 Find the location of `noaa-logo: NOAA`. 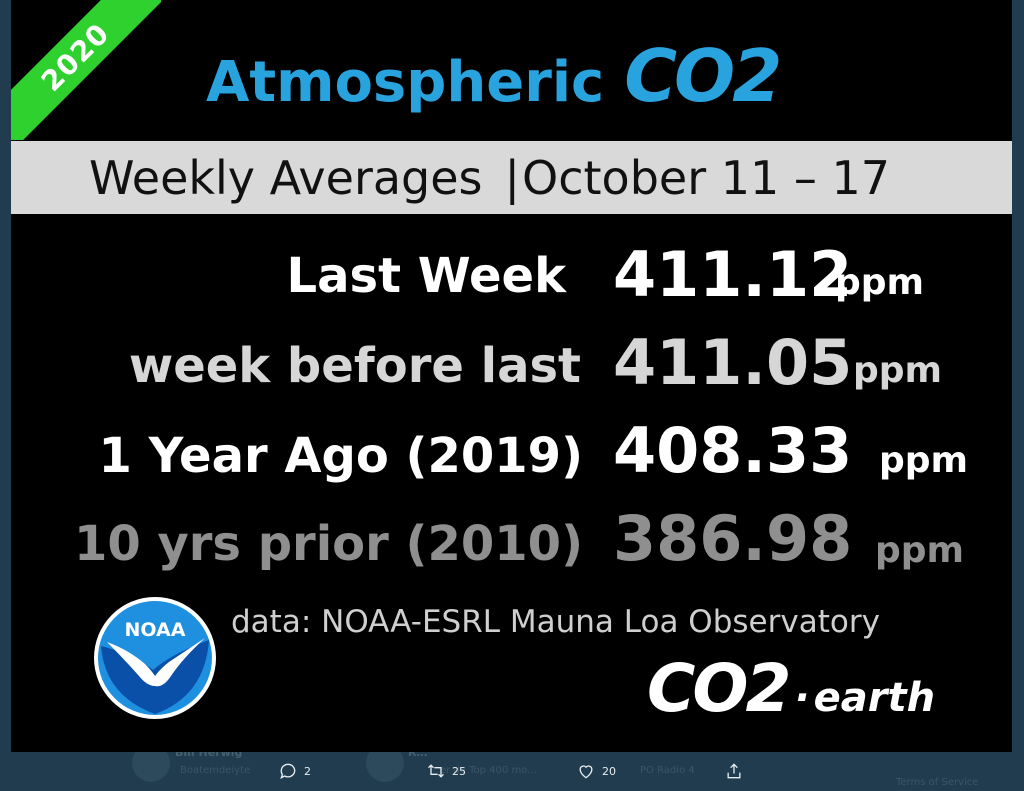

noaa-logo: NOAA is located at coordinates (155, 658).